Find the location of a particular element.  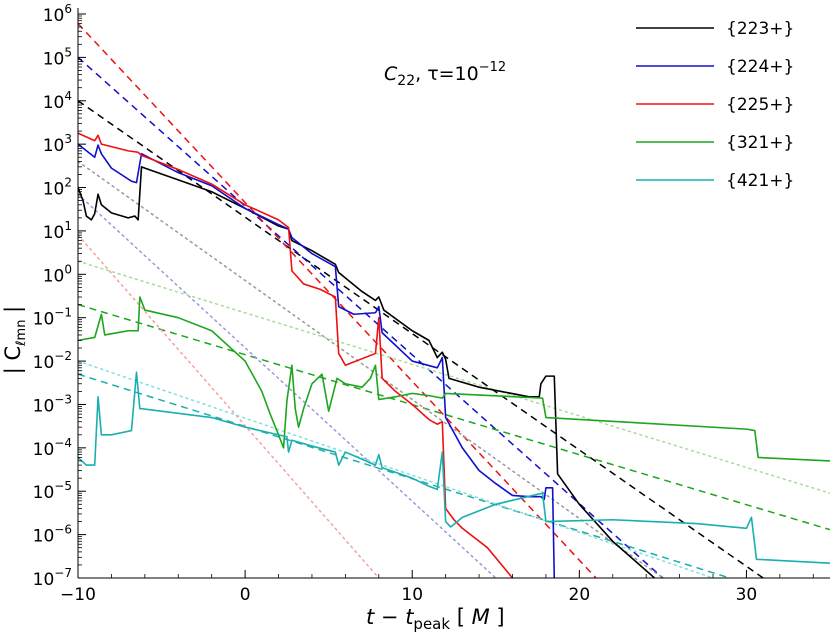

x-axis-title-open: [ is located at coordinates (461, 617).